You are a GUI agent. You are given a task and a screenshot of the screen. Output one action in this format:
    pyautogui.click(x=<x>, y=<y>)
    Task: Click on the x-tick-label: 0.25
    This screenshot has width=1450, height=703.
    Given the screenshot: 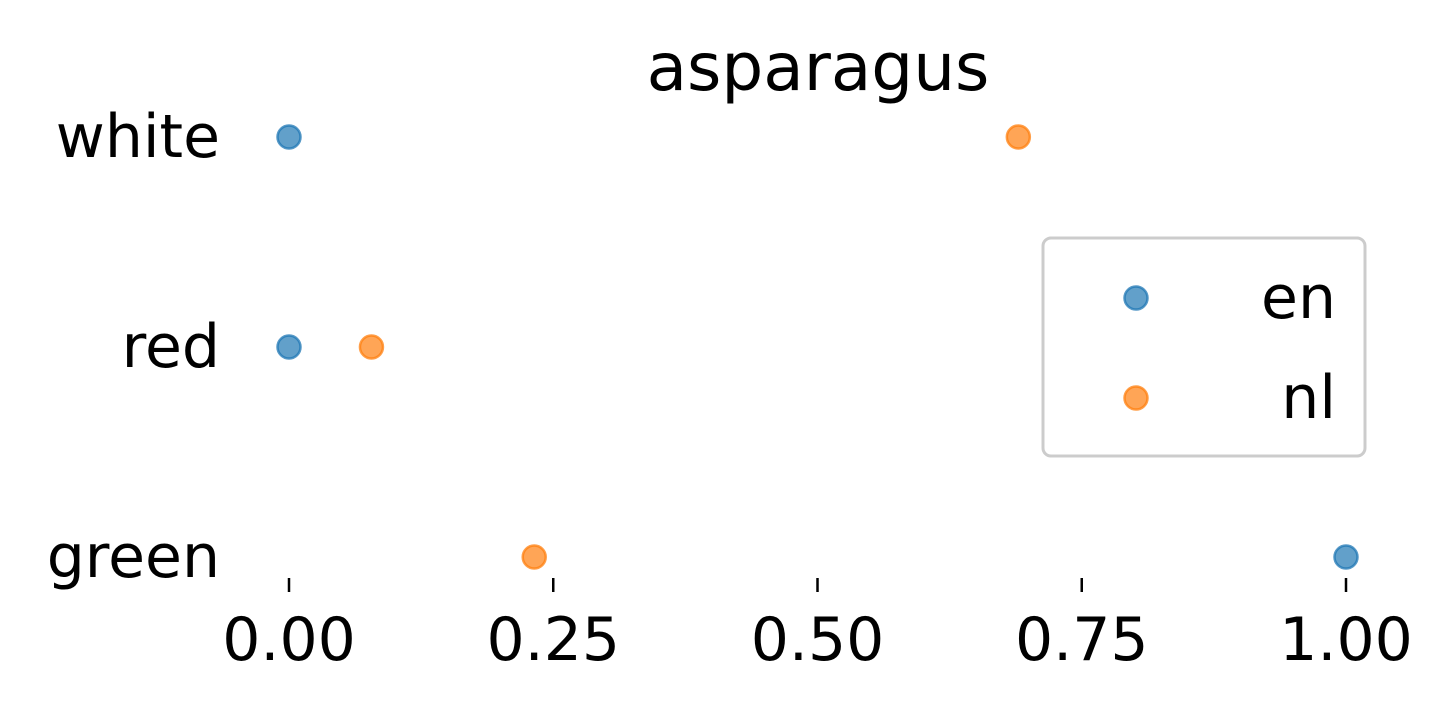 What is the action you would take?
    pyautogui.click(x=553, y=640)
    